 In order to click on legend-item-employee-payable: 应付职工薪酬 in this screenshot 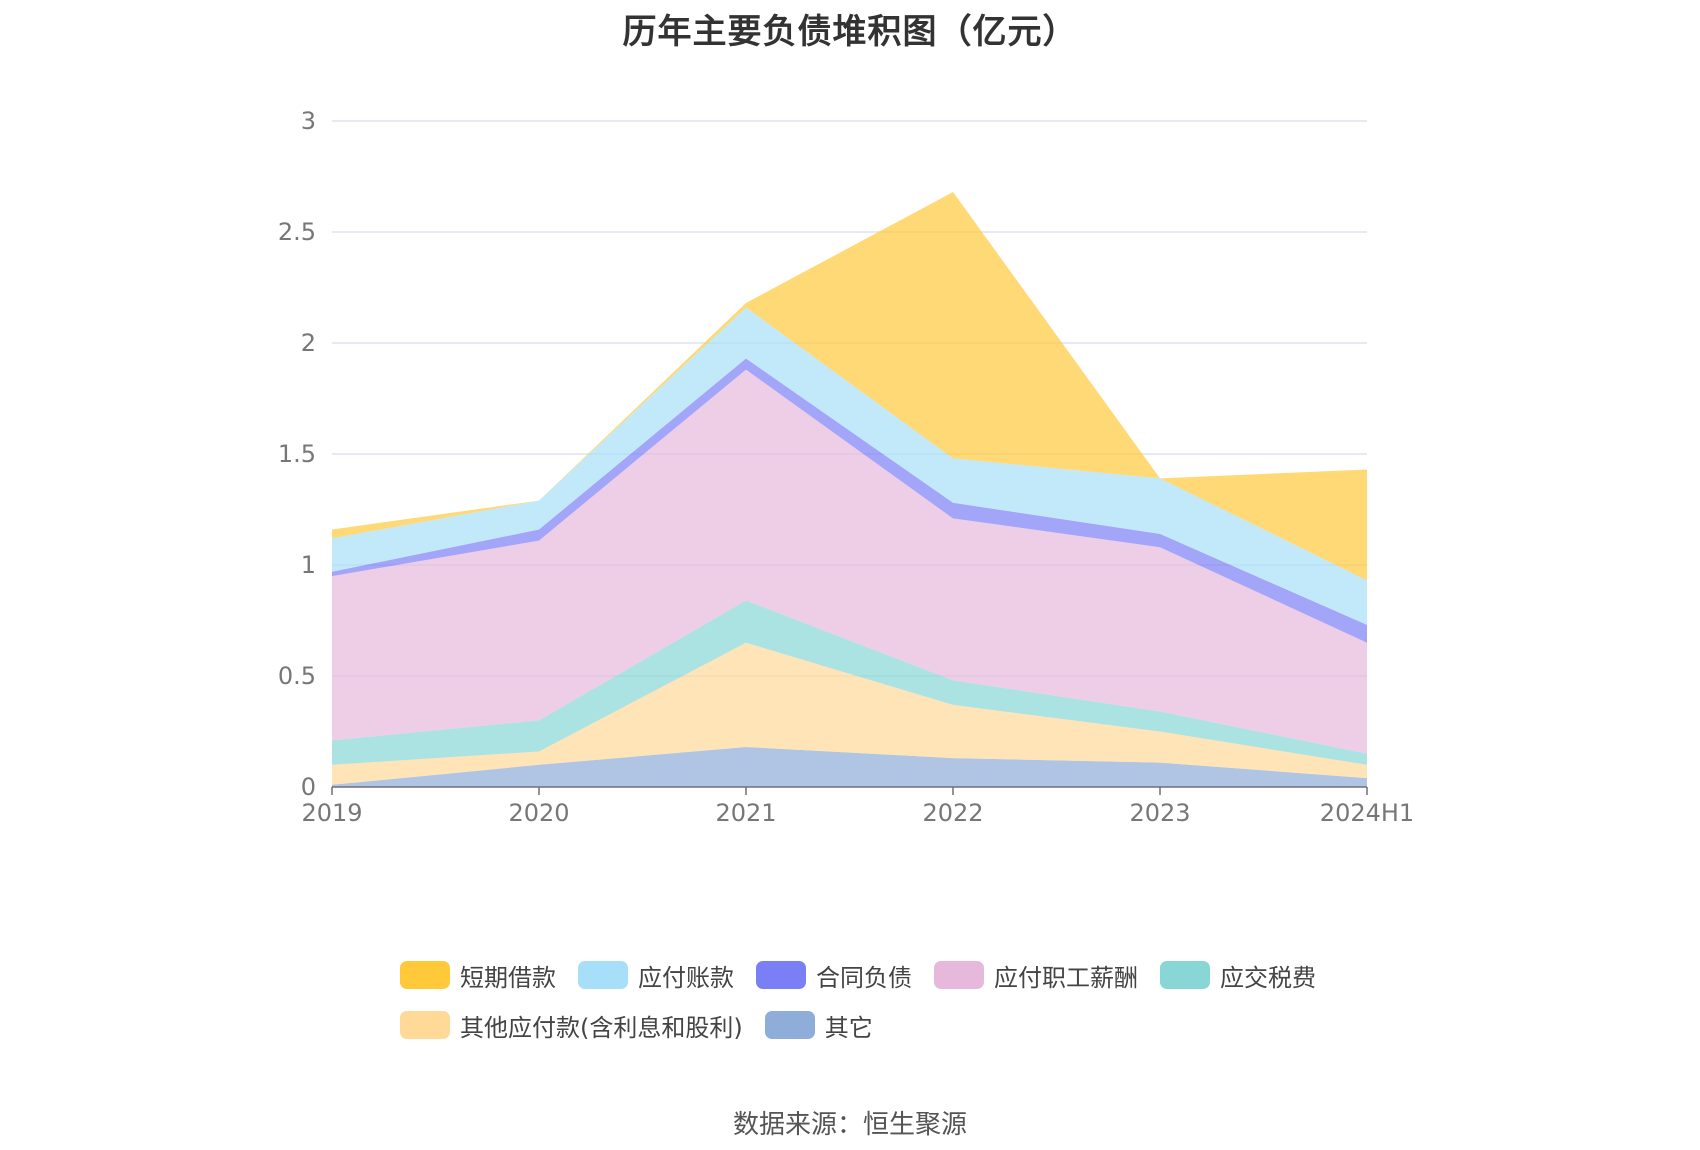, I will do `click(1036, 975)`.